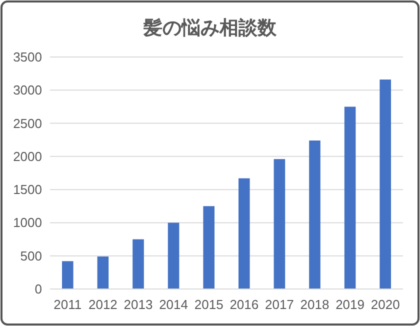 This screenshot has width=420, height=326. Describe the element at coordinates (27, 222) in the screenshot. I see `y-tick-label: 1000` at that location.